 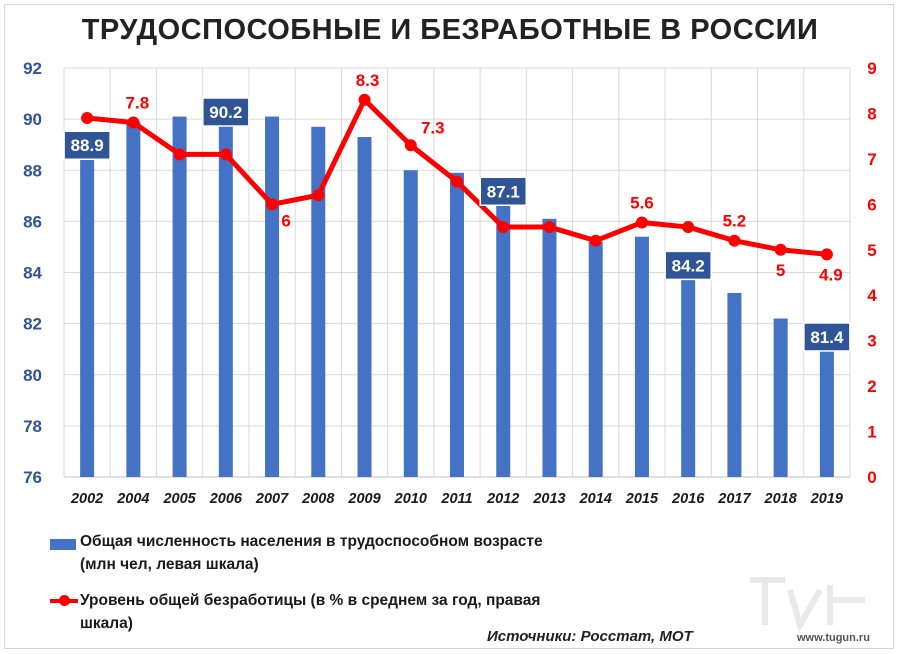 I want to click on y-left-tick-label: 92, so click(x=32, y=68).